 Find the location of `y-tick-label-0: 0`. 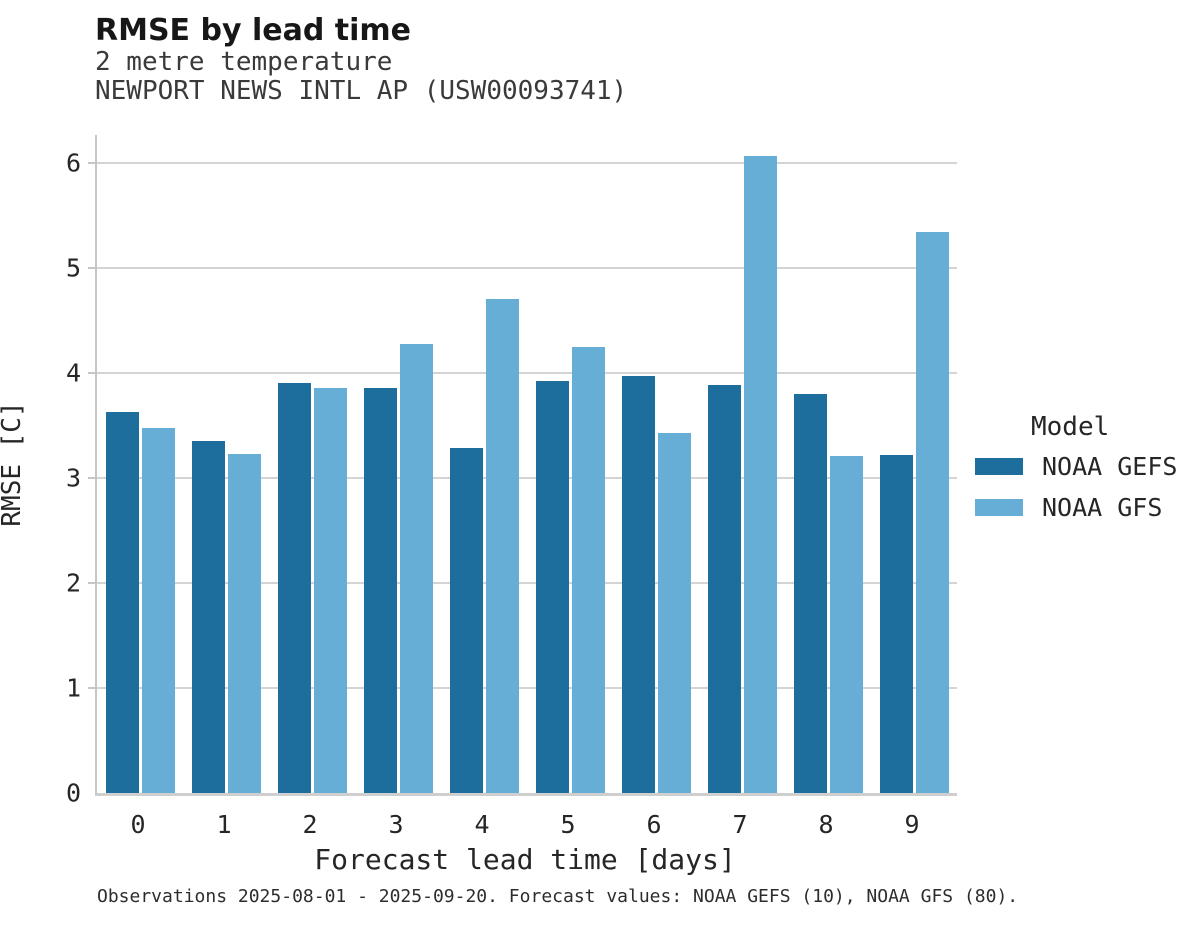

y-tick-label-0: 0 is located at coordinates (73, 793).